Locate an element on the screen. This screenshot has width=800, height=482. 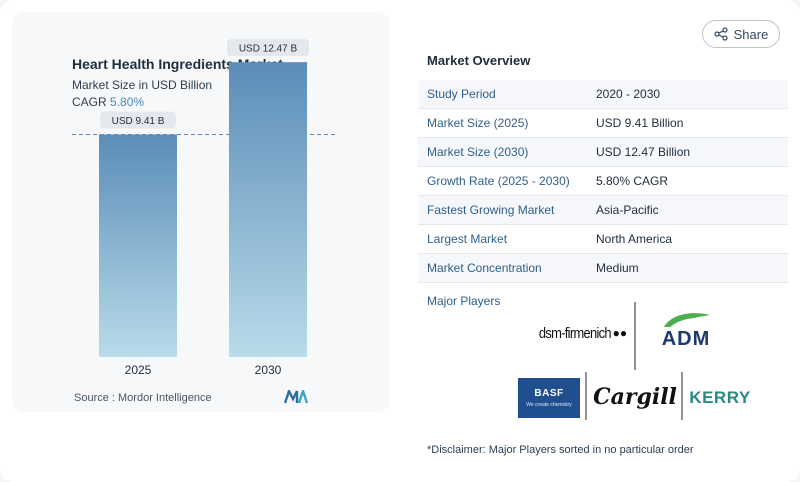
cargill-logo: Cargill is located at coordinates (635, 397).